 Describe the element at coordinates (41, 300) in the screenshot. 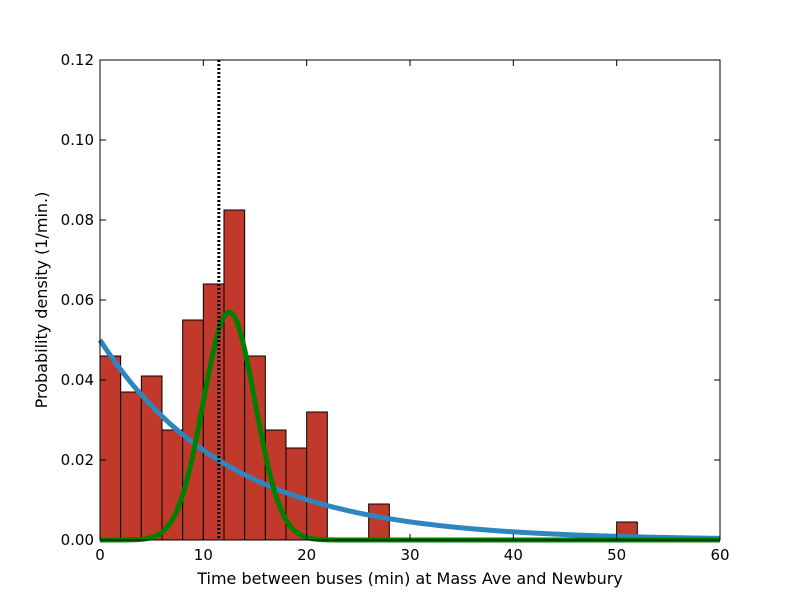

I see `y-axis-label: Probability density (1/min.)` at that location.